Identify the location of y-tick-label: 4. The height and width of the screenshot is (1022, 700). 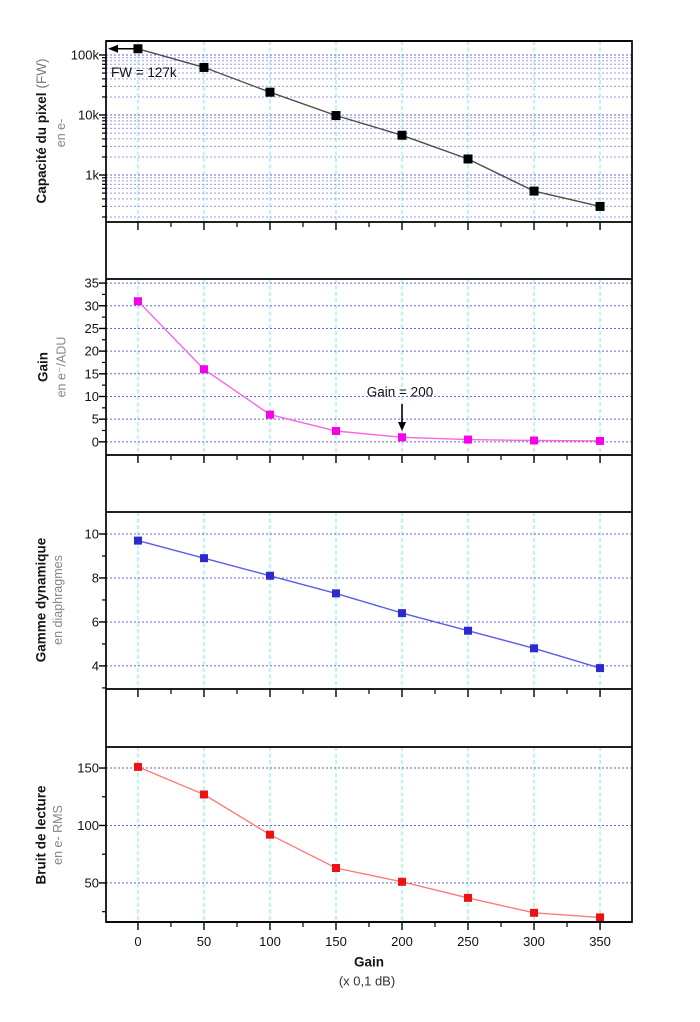
(95, 665).